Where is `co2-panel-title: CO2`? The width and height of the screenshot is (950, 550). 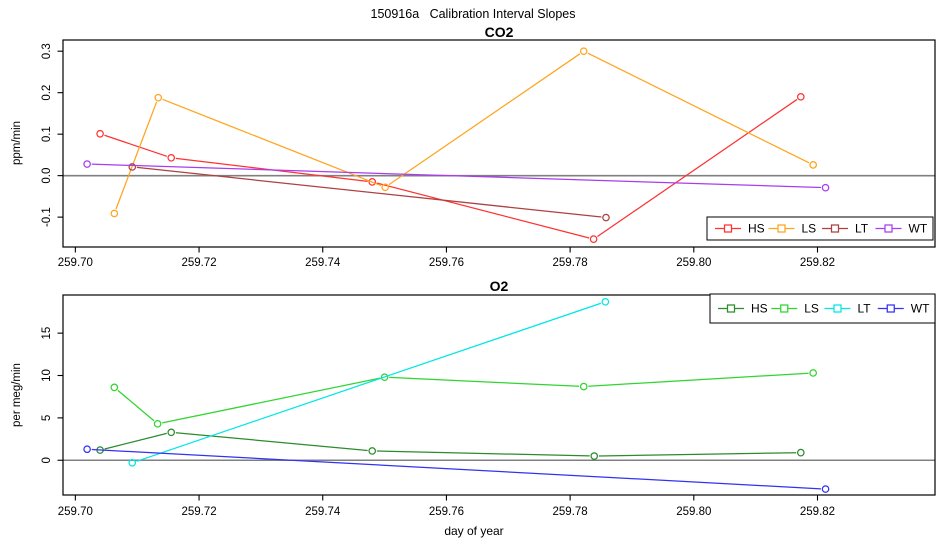 co2-panel-title: CO2 is located at coordinates (499, 32).